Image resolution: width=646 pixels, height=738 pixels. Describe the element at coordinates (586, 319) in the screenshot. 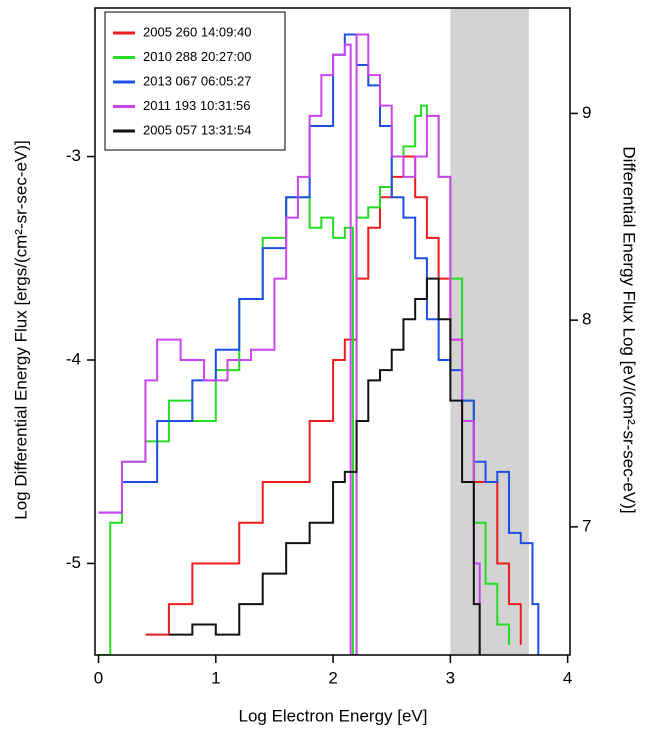

I see `y2-tick-label: 8` at that location.